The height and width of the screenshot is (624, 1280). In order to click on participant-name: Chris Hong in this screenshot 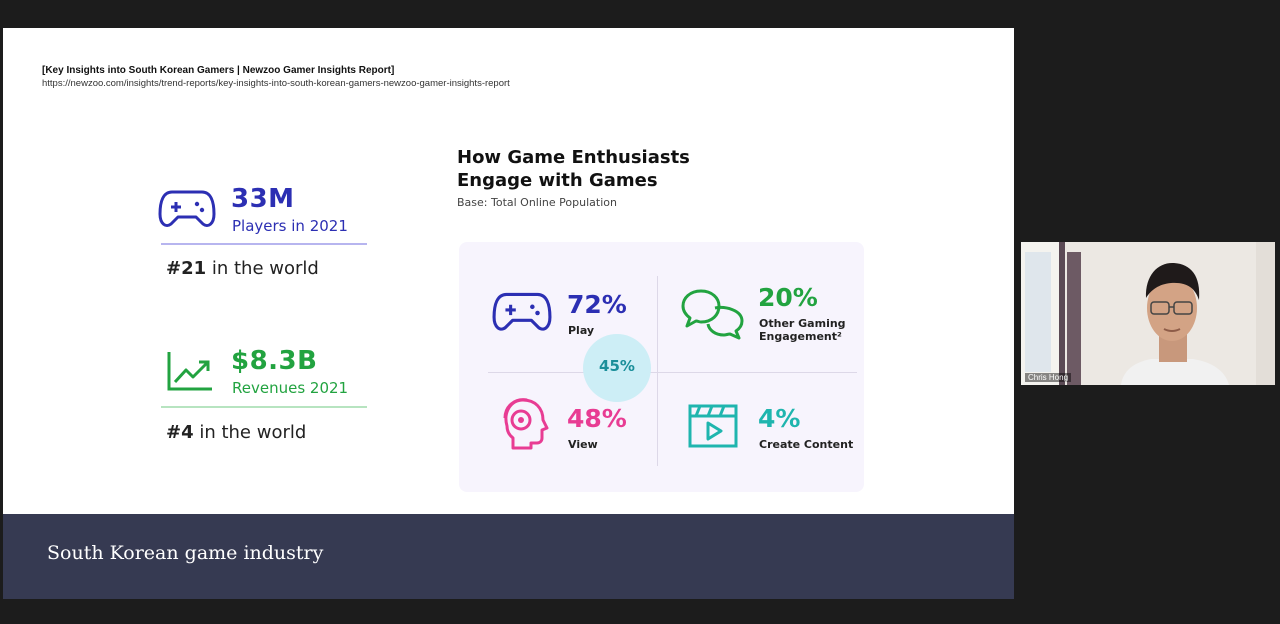, I will do `click(1048, 377)`.